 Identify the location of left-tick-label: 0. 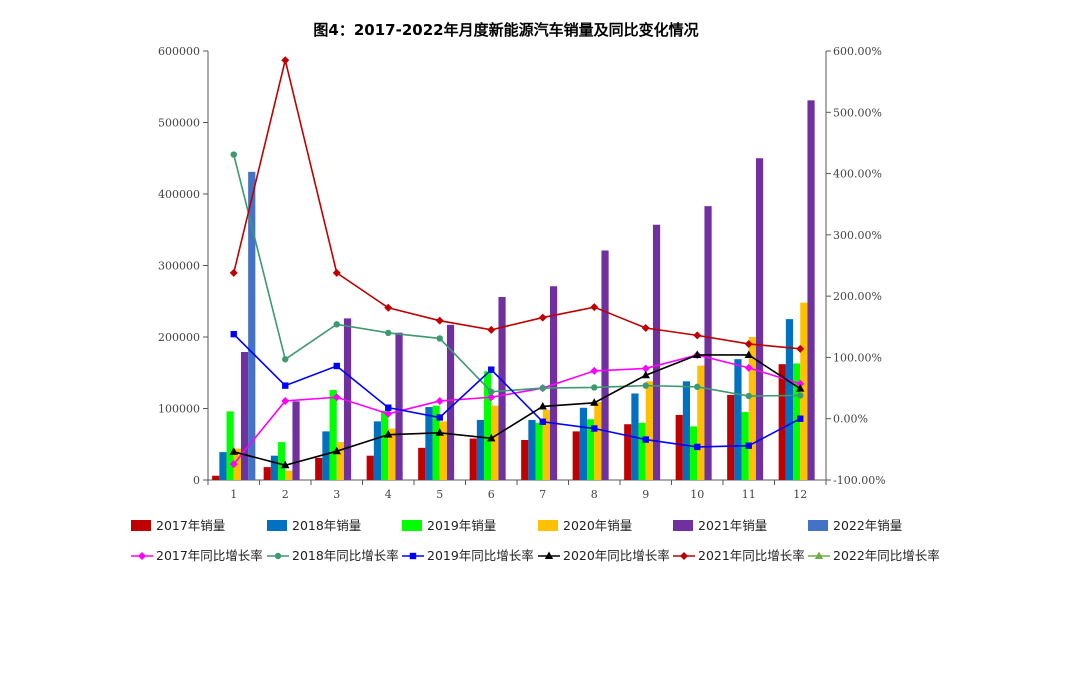
(196, 480).